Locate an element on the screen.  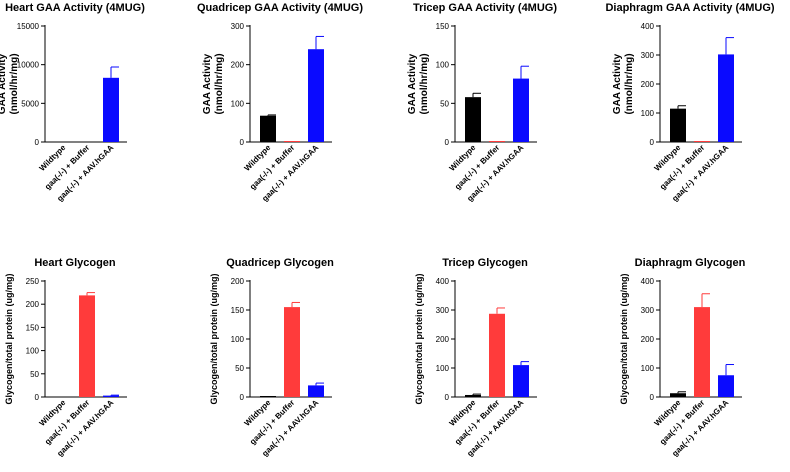
diaphragm-gaa-activity-4mug-title: Diaphragm GAA Activity (4MUG) is located at coordinates (689, 8).